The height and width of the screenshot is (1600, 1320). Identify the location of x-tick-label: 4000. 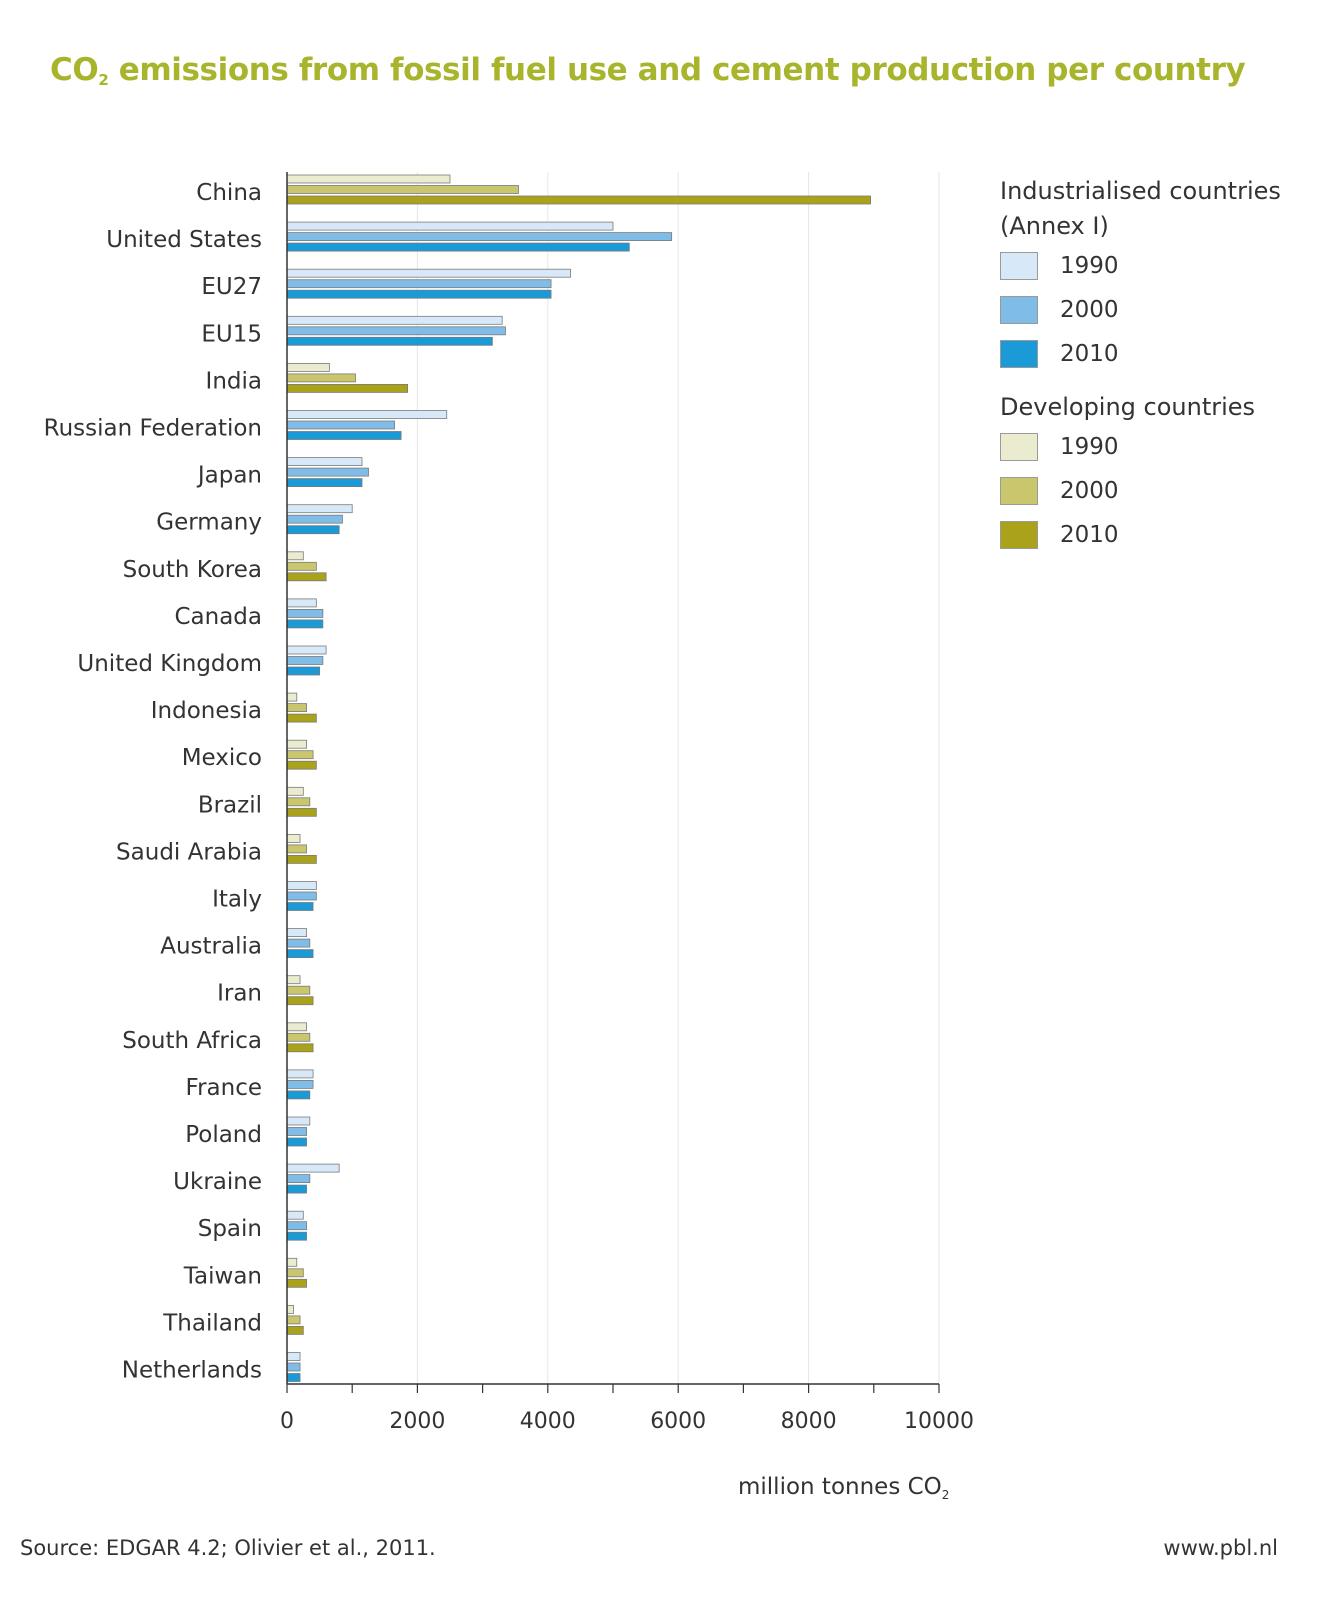
(548, 1421).